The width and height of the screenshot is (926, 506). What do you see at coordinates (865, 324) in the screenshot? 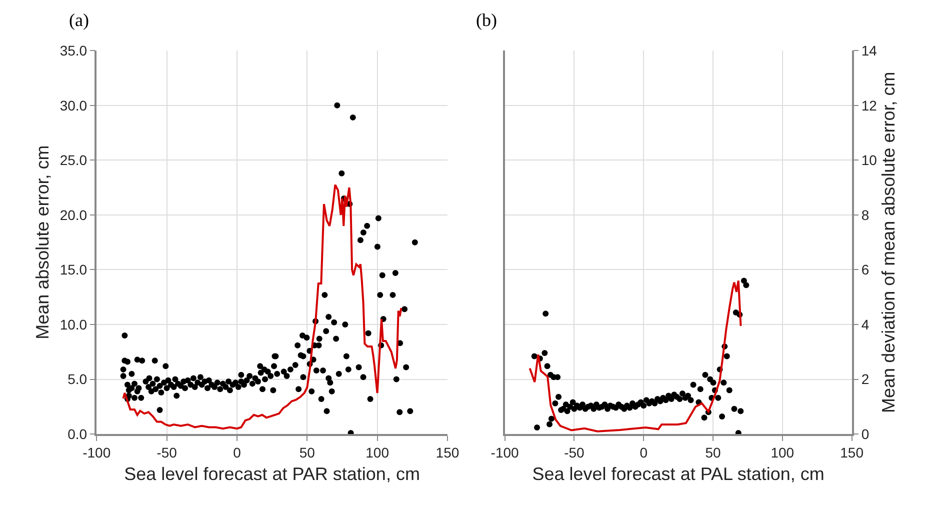
I see `y2-tick-label: 4` at bounding box center [865, 324].